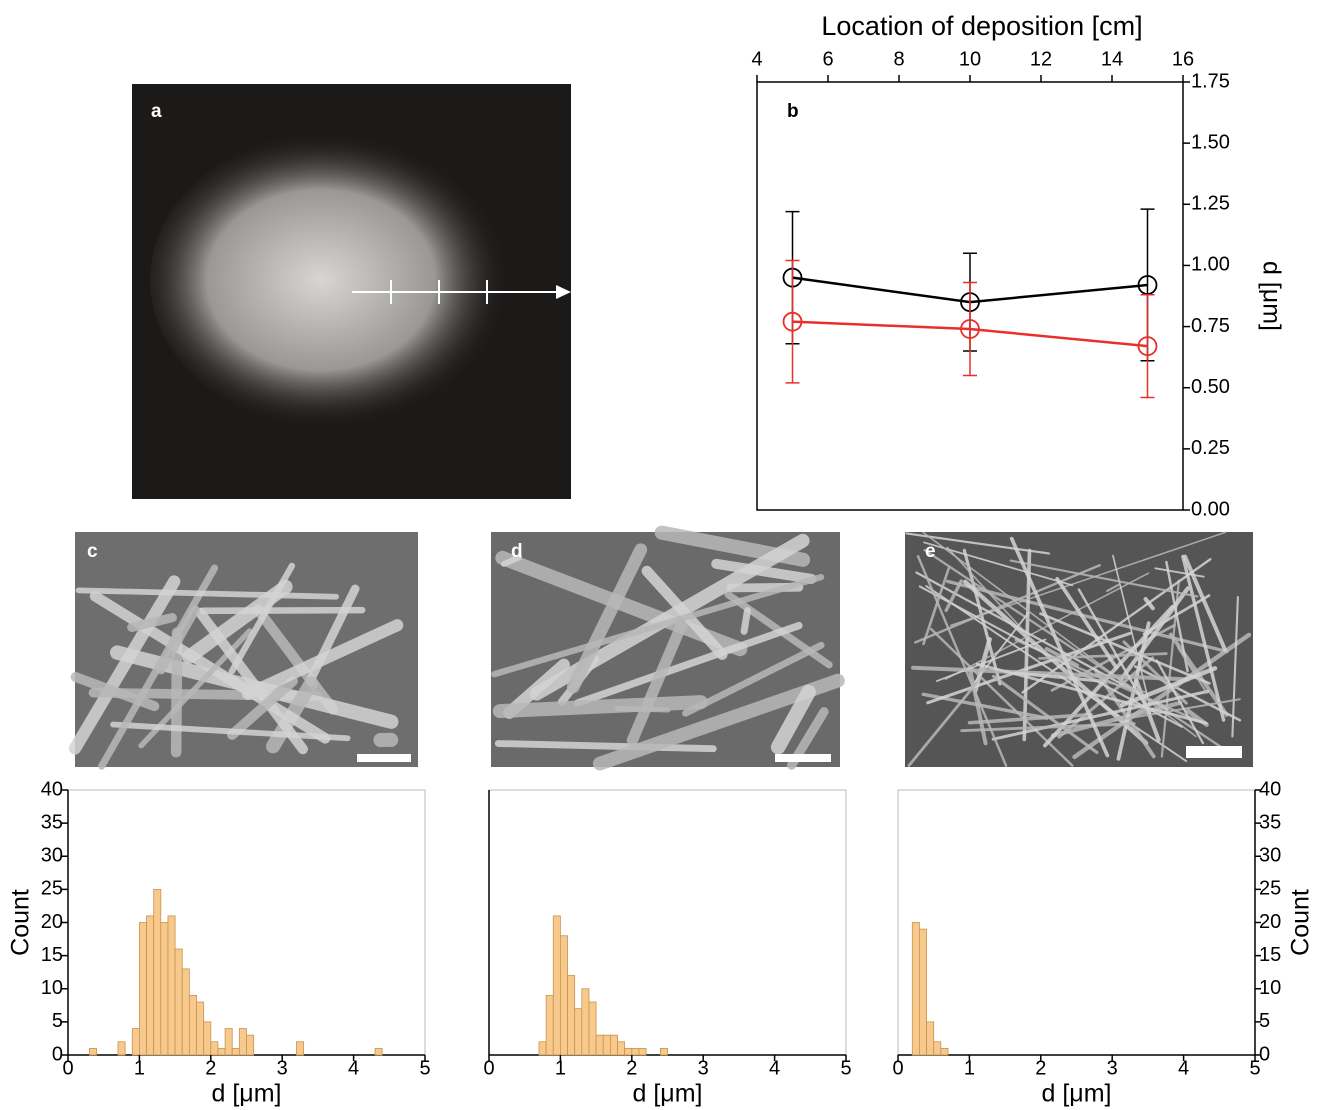 Image resolution: width=1325 pixels, height=1110 pixels. Describe the element at coordinates (631, 1068) in the screenshot. I see `x-tick-label: 2` at that location.